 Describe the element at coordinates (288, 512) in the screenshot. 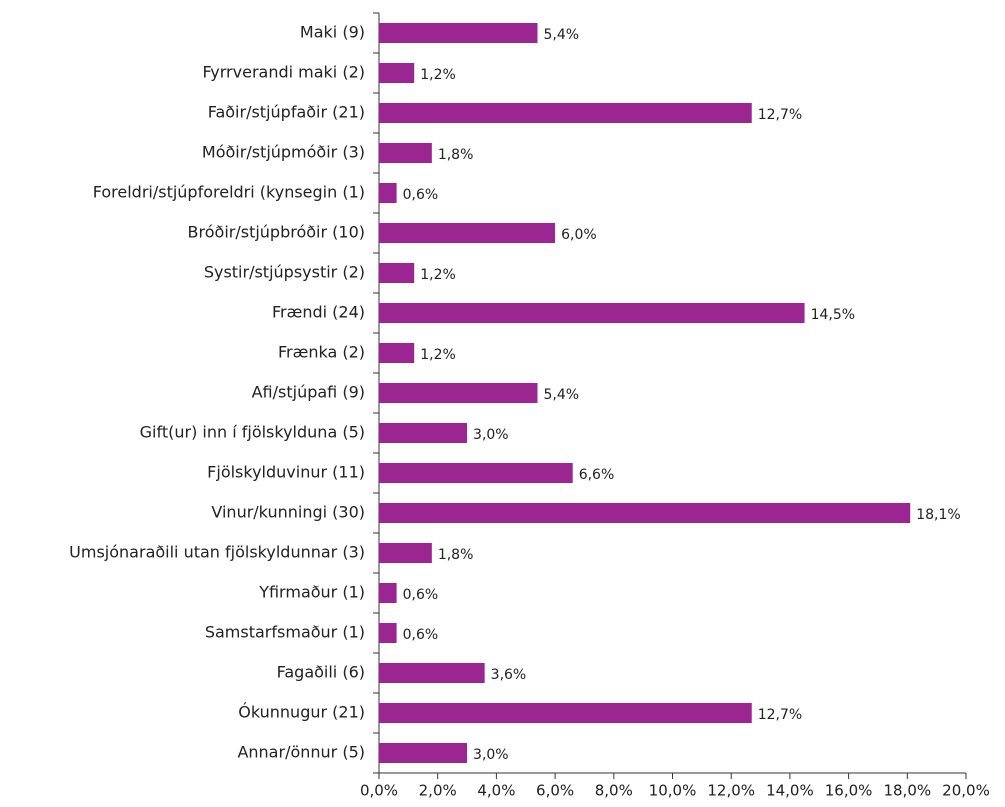

I see `category-label: Vinur/kunningi (30)` at that location.